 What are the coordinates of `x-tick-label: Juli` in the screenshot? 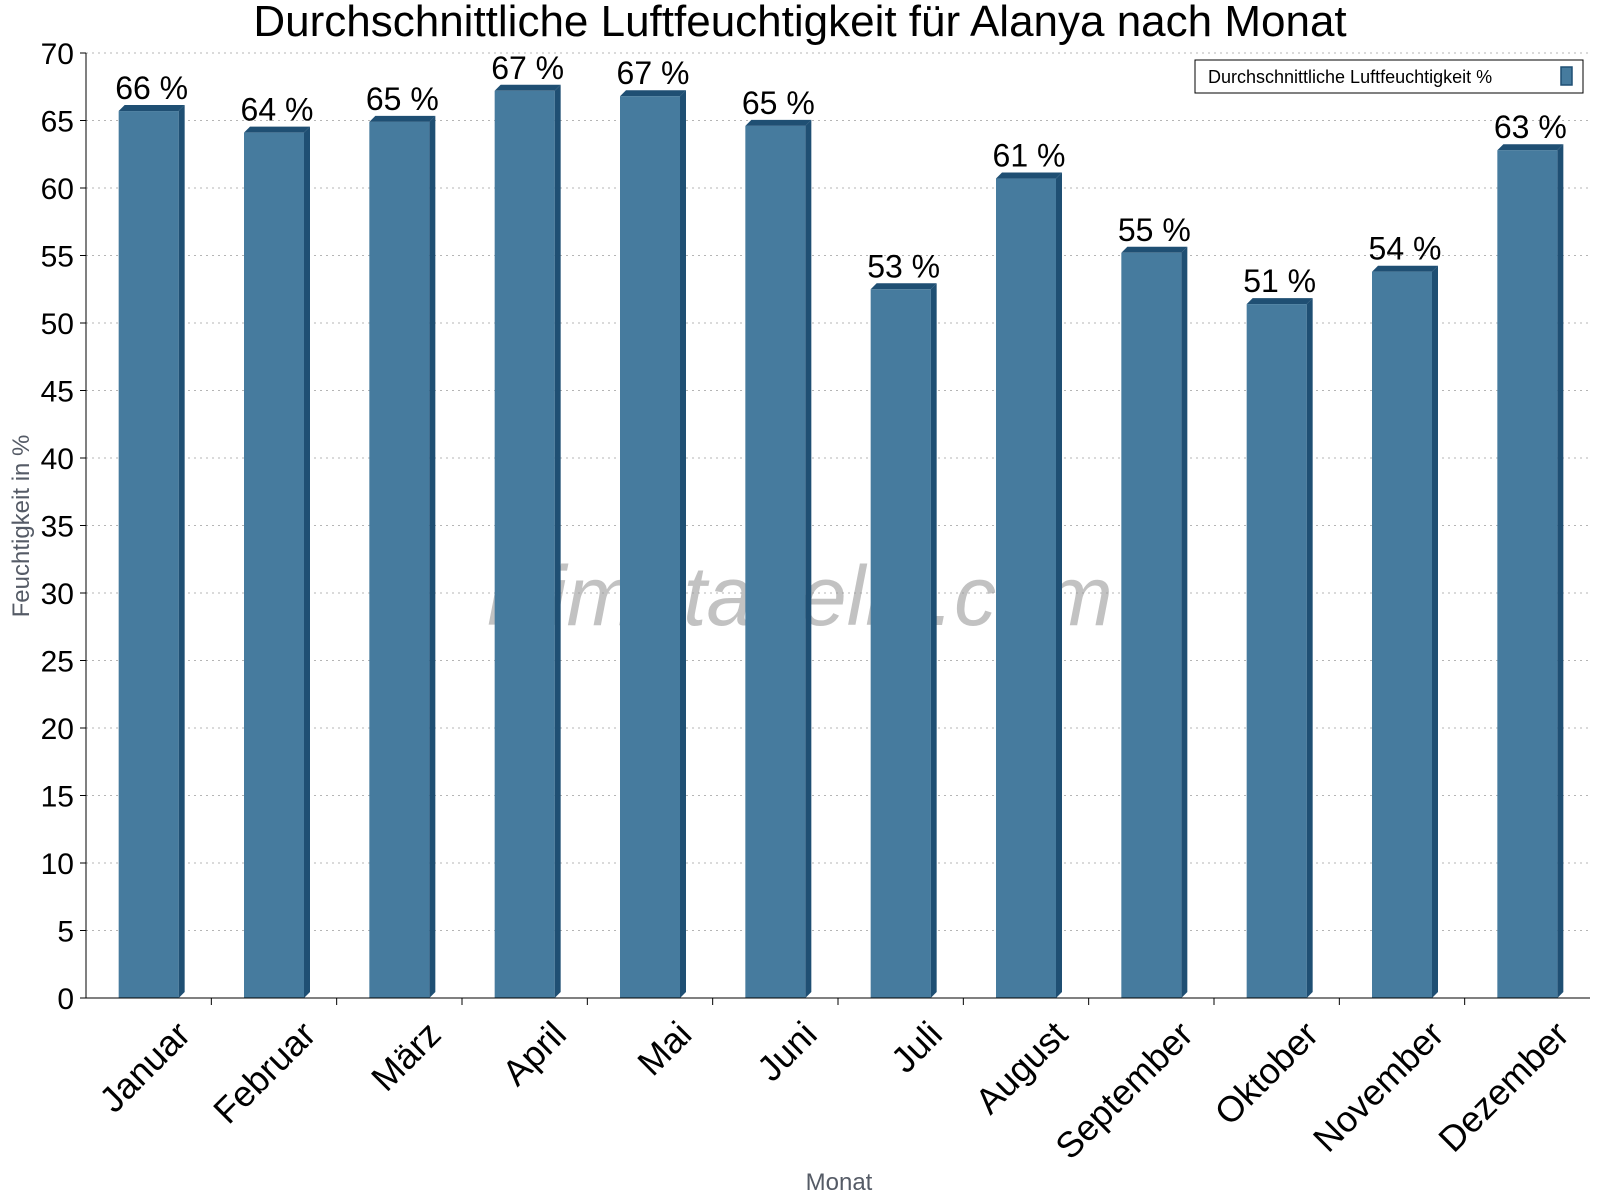 It's located at (916, 1046).